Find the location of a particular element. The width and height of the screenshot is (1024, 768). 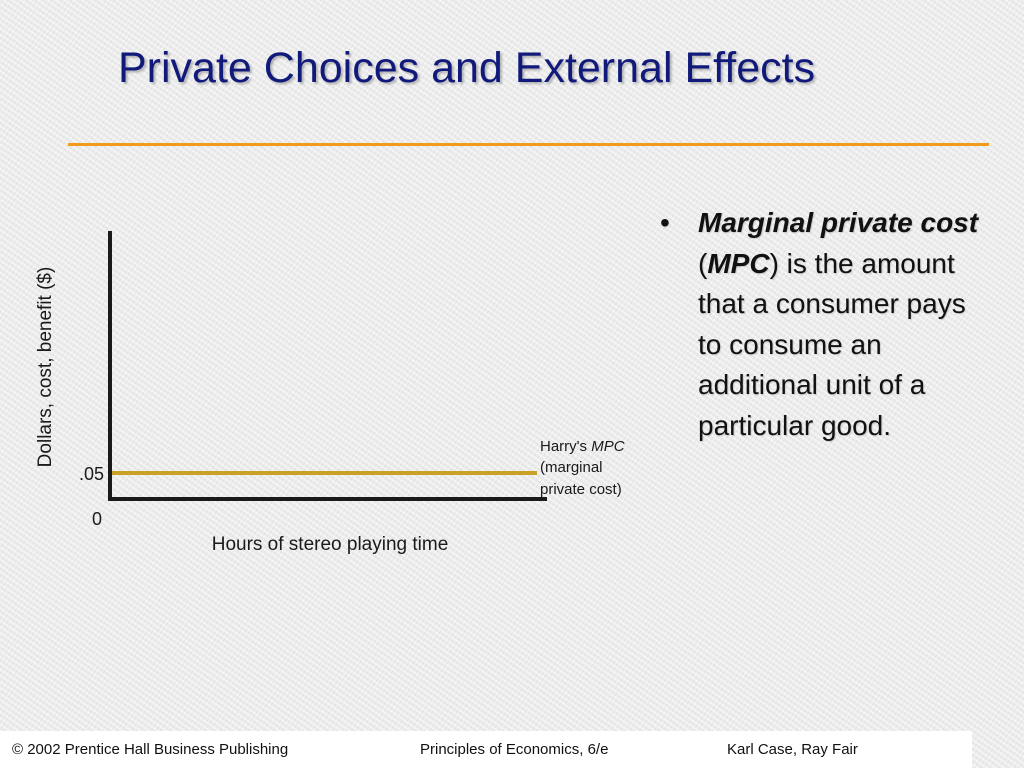

mpc-annotation-line-2: (marginal is located at coordinates (571, 467).